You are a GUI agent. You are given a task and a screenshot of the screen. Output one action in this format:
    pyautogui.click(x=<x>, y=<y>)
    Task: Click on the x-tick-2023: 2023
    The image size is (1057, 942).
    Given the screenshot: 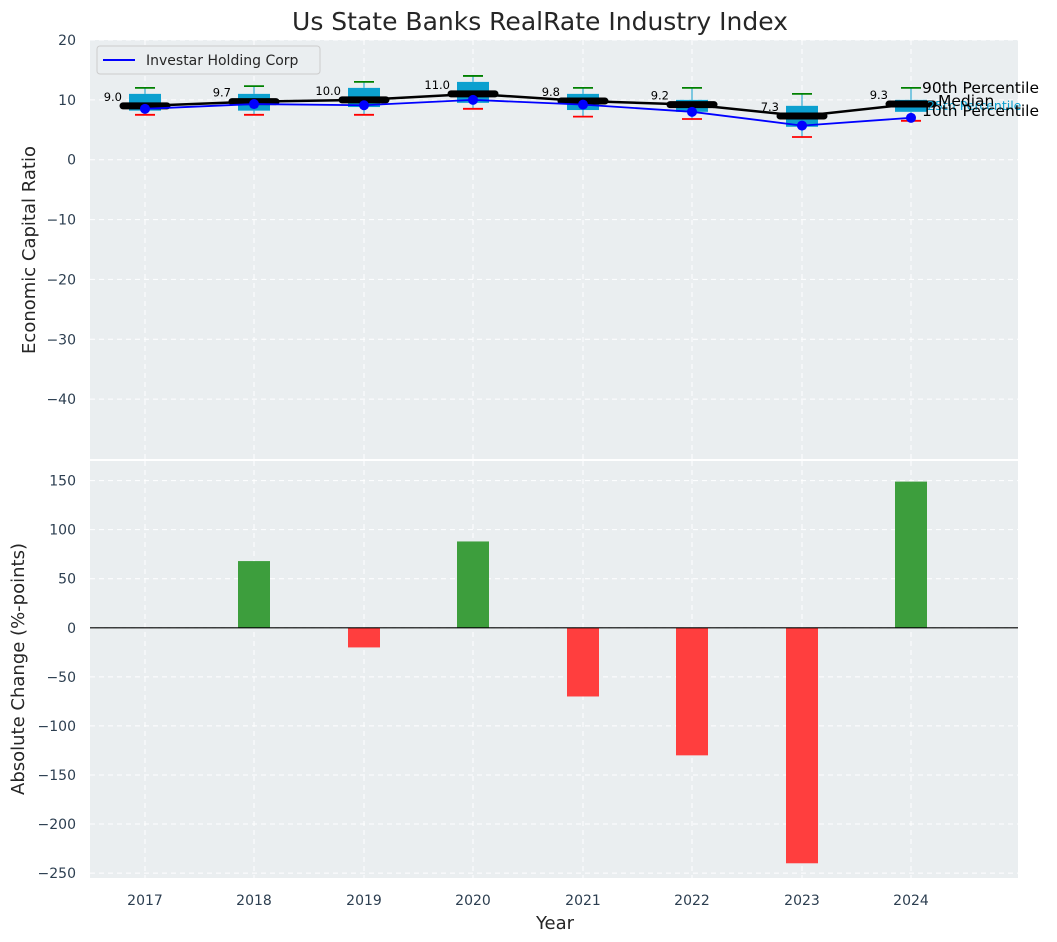 What is the action you would take?
    pyautogui.click(x=802, y=901)
    